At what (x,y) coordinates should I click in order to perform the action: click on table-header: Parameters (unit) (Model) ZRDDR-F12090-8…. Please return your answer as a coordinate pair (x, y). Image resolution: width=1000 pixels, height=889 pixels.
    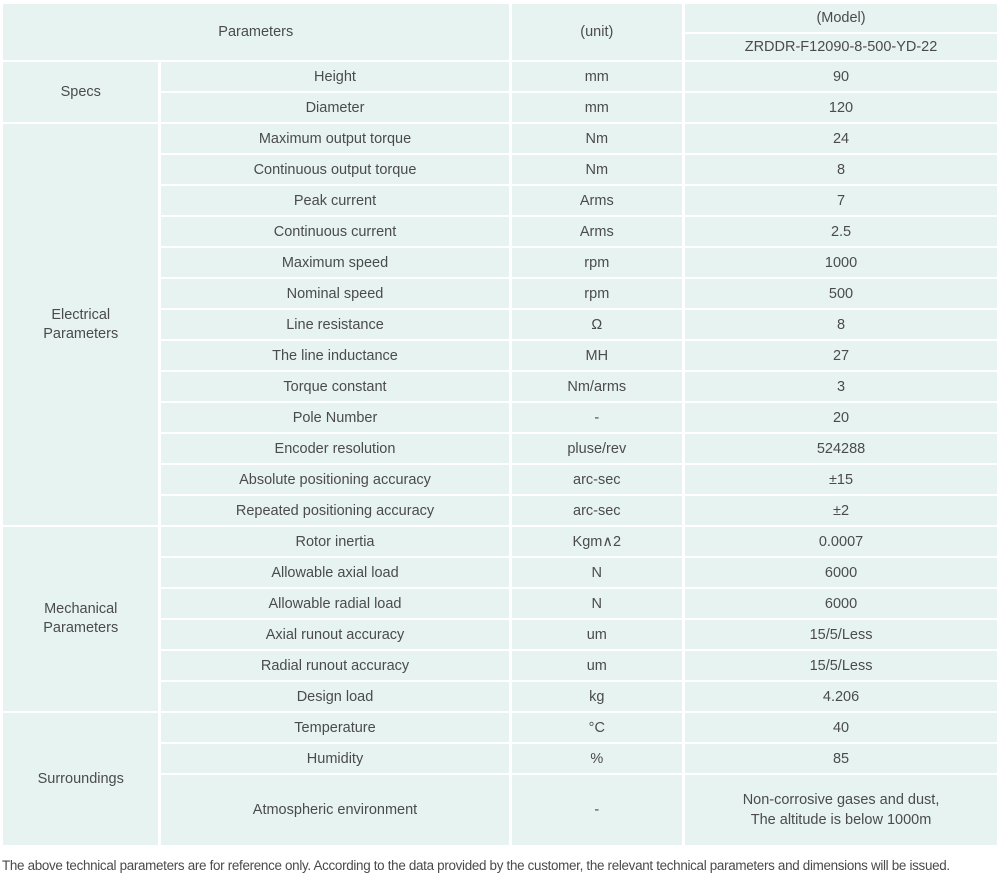
    Looking at the image, I should click on (500, 32).